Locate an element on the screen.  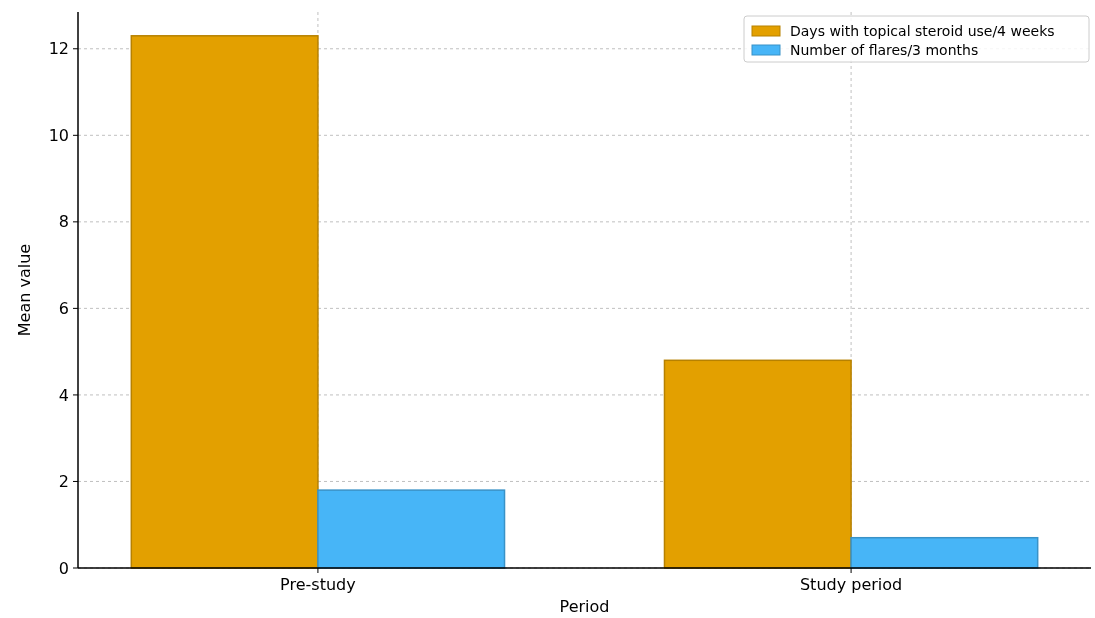
y-tick-label: 2 is located at coordinates (63, 482).